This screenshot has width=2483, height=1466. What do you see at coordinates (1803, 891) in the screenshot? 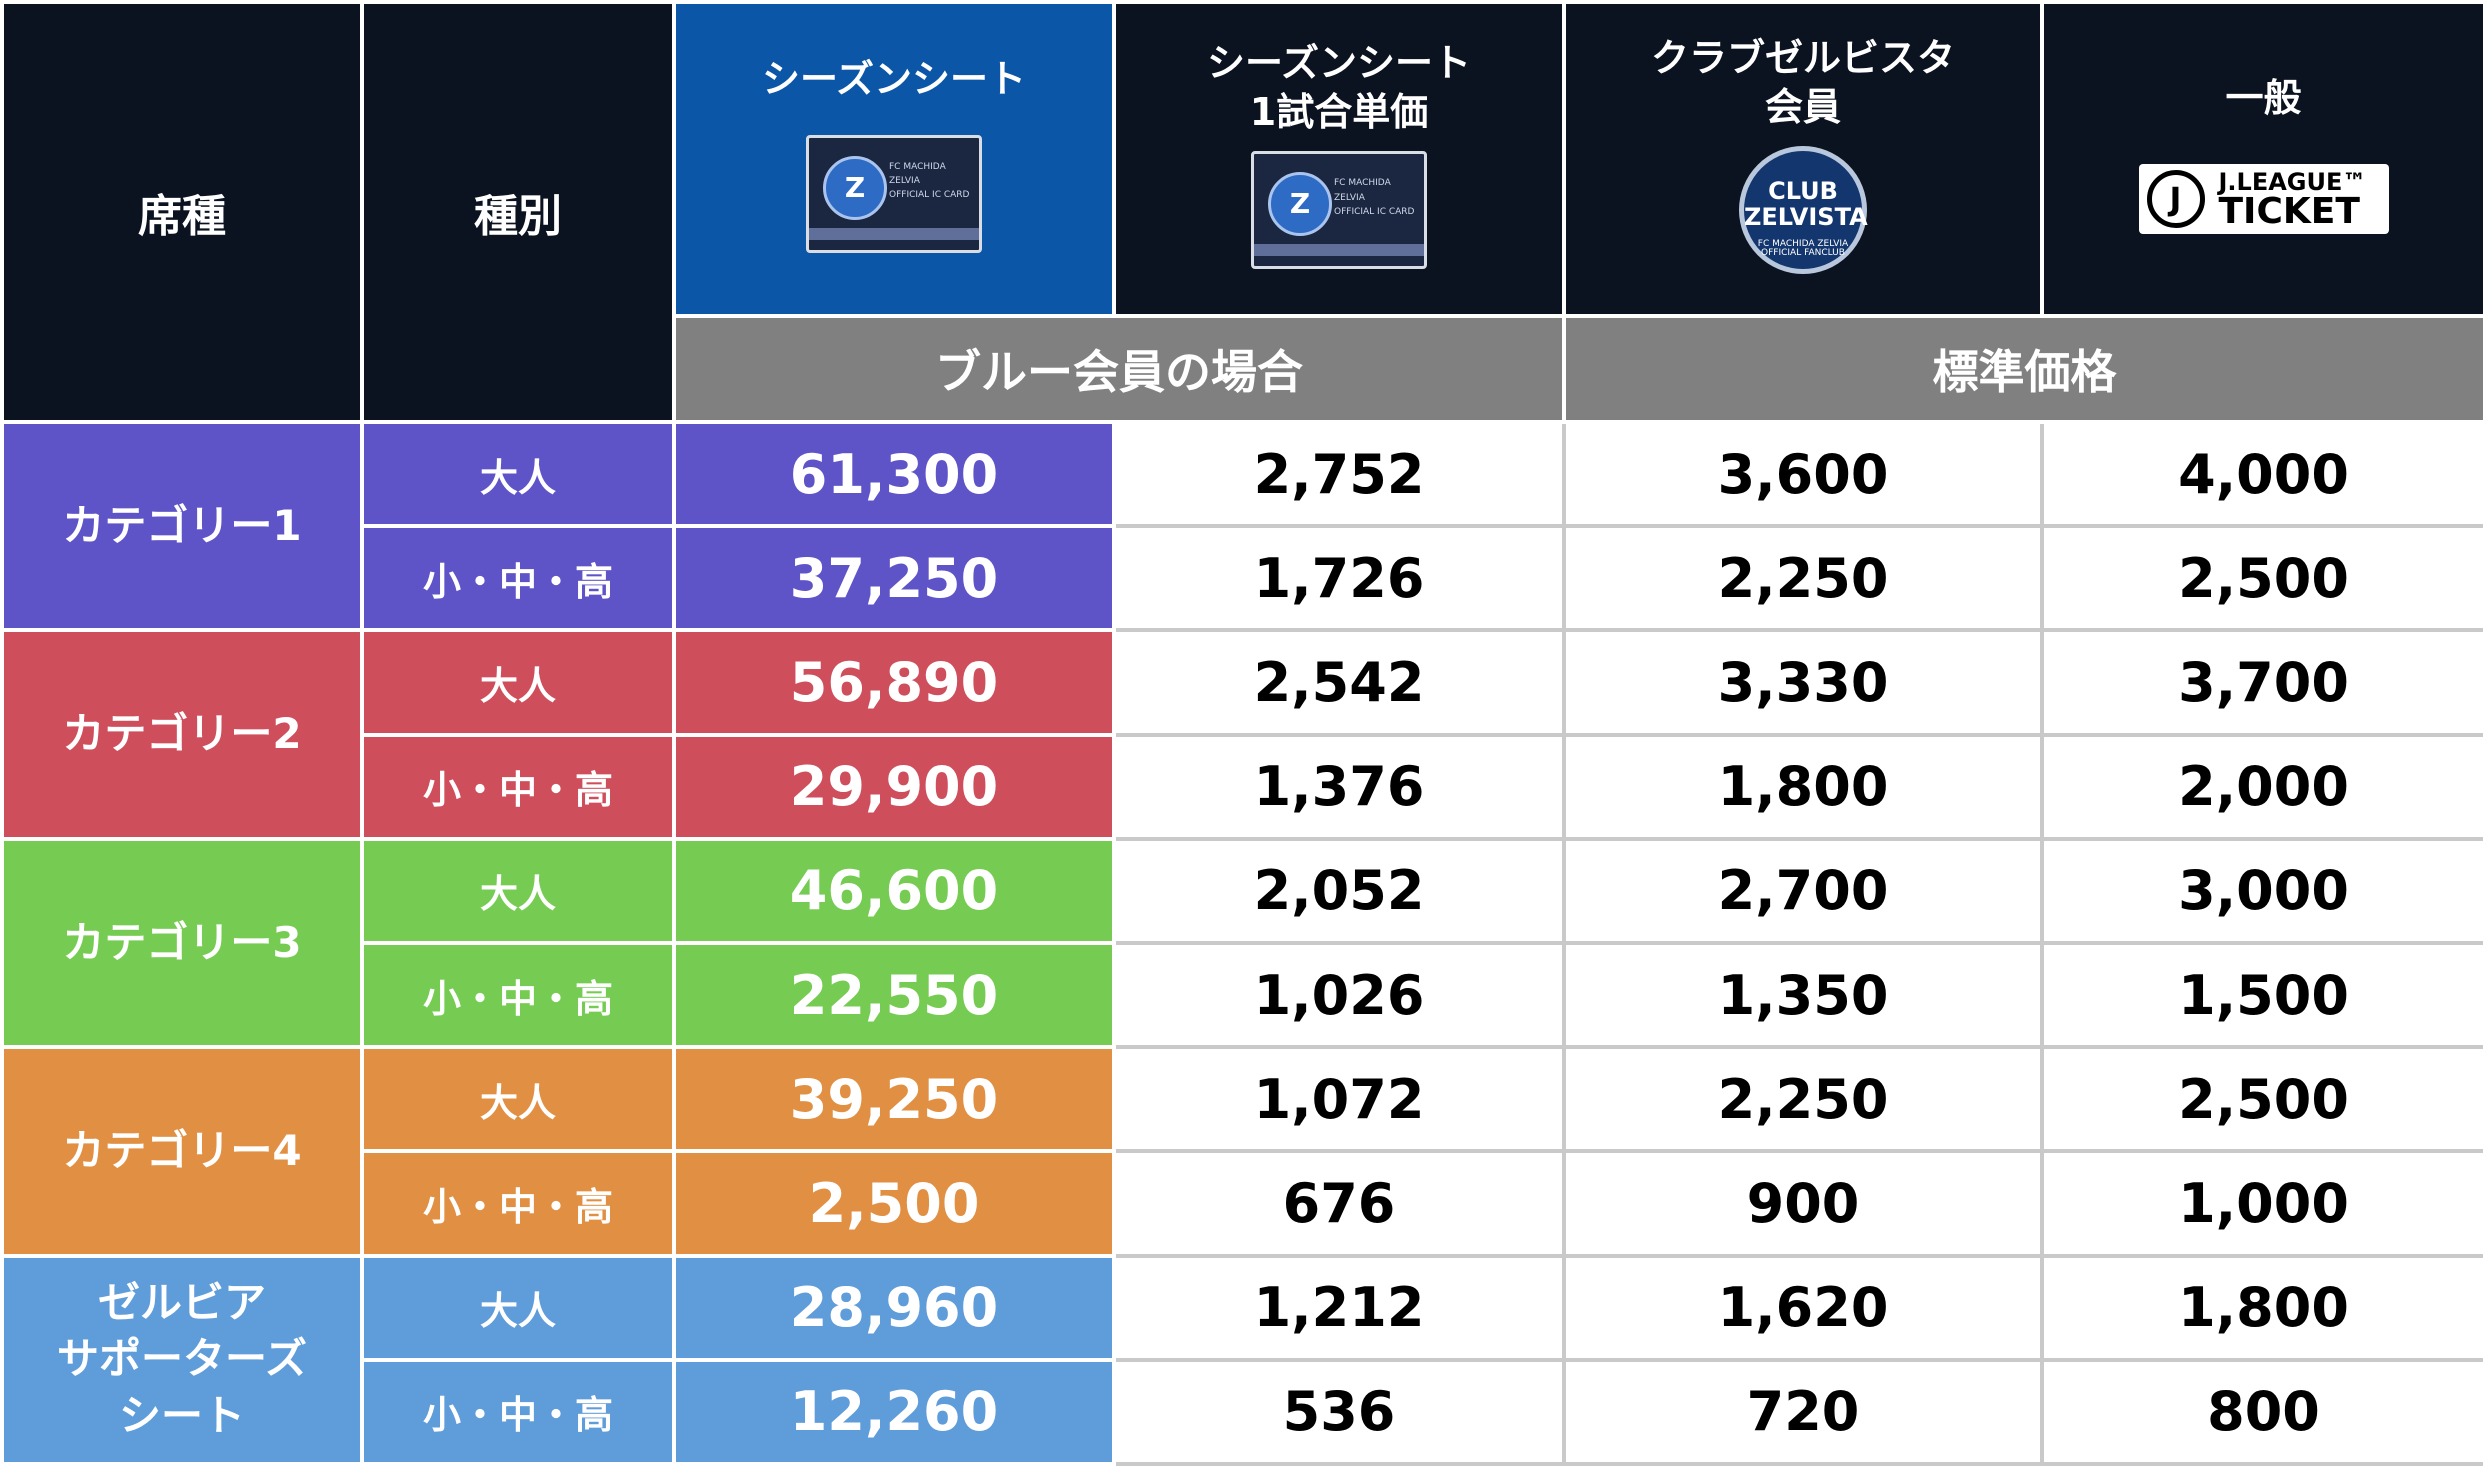
I see `zelvista-member-price: 2,700` at bounding box center [1803, 891].